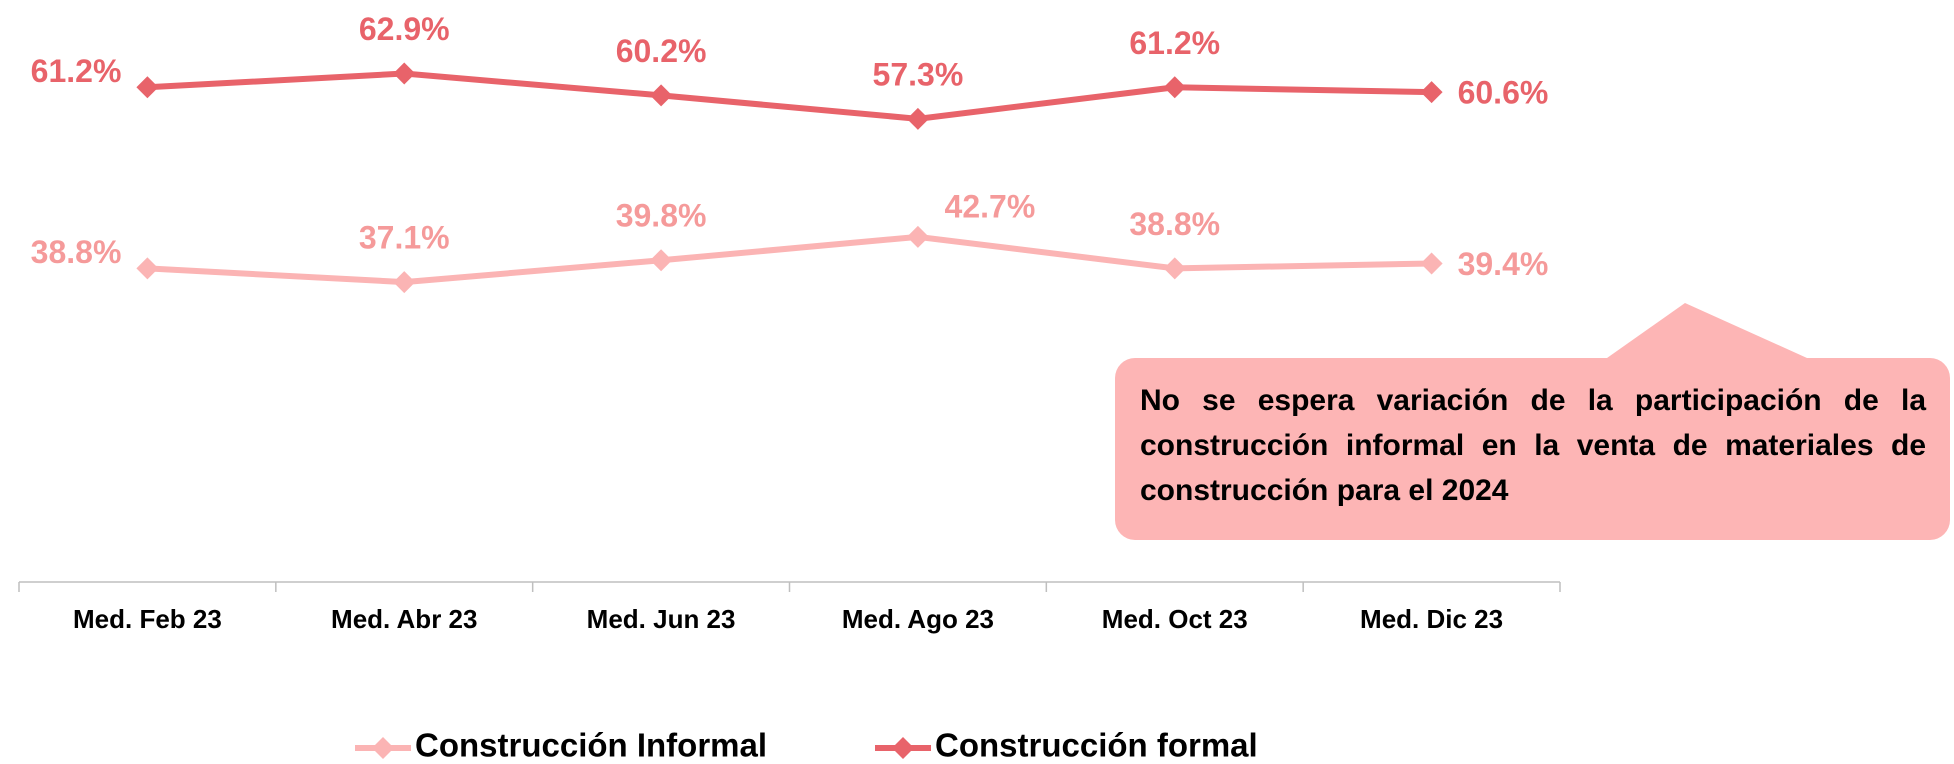  What do you see at coordinates (661, 619) in the screenshot?
I see `x-tick-label: Med. Jun 23` at bounding box center [661, 619].